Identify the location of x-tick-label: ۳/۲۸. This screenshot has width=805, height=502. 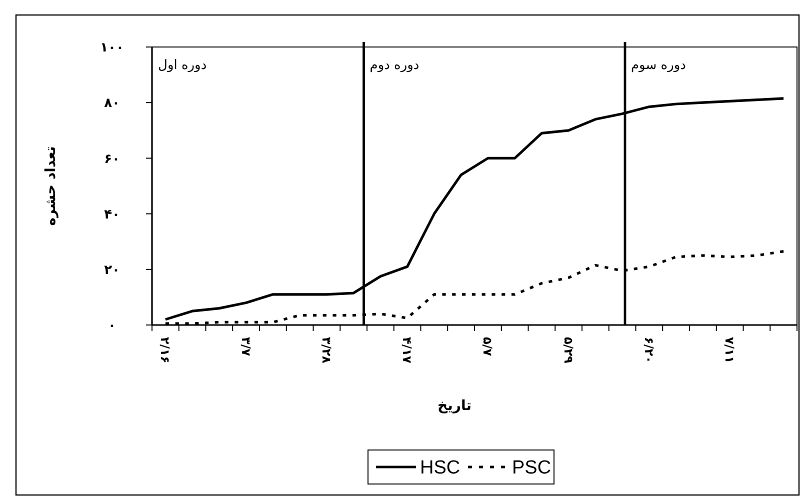
(326, 350).